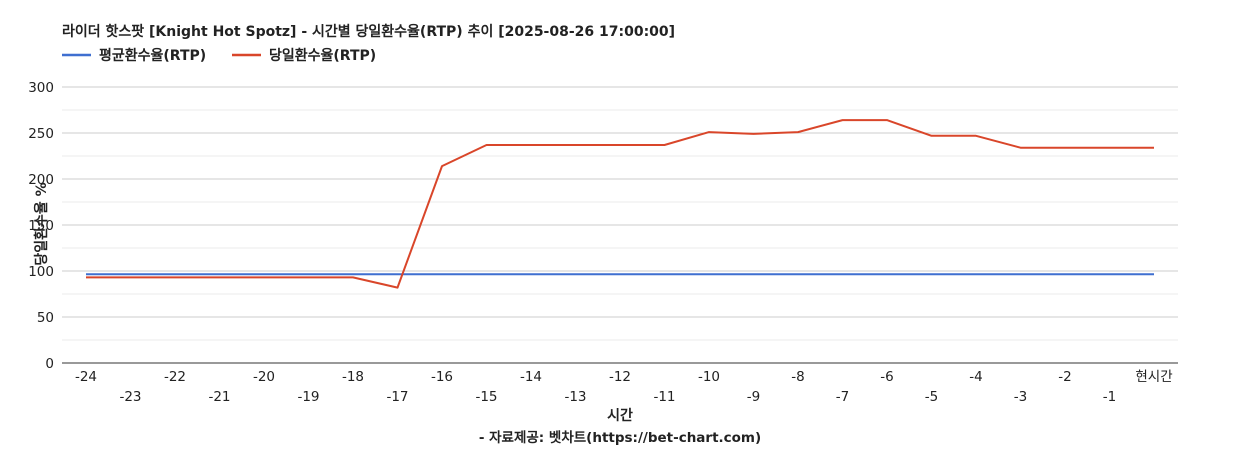  Describe the element at coordinates (130, 397) in the screenshot. I see `x-tick-label: -23` at that location.